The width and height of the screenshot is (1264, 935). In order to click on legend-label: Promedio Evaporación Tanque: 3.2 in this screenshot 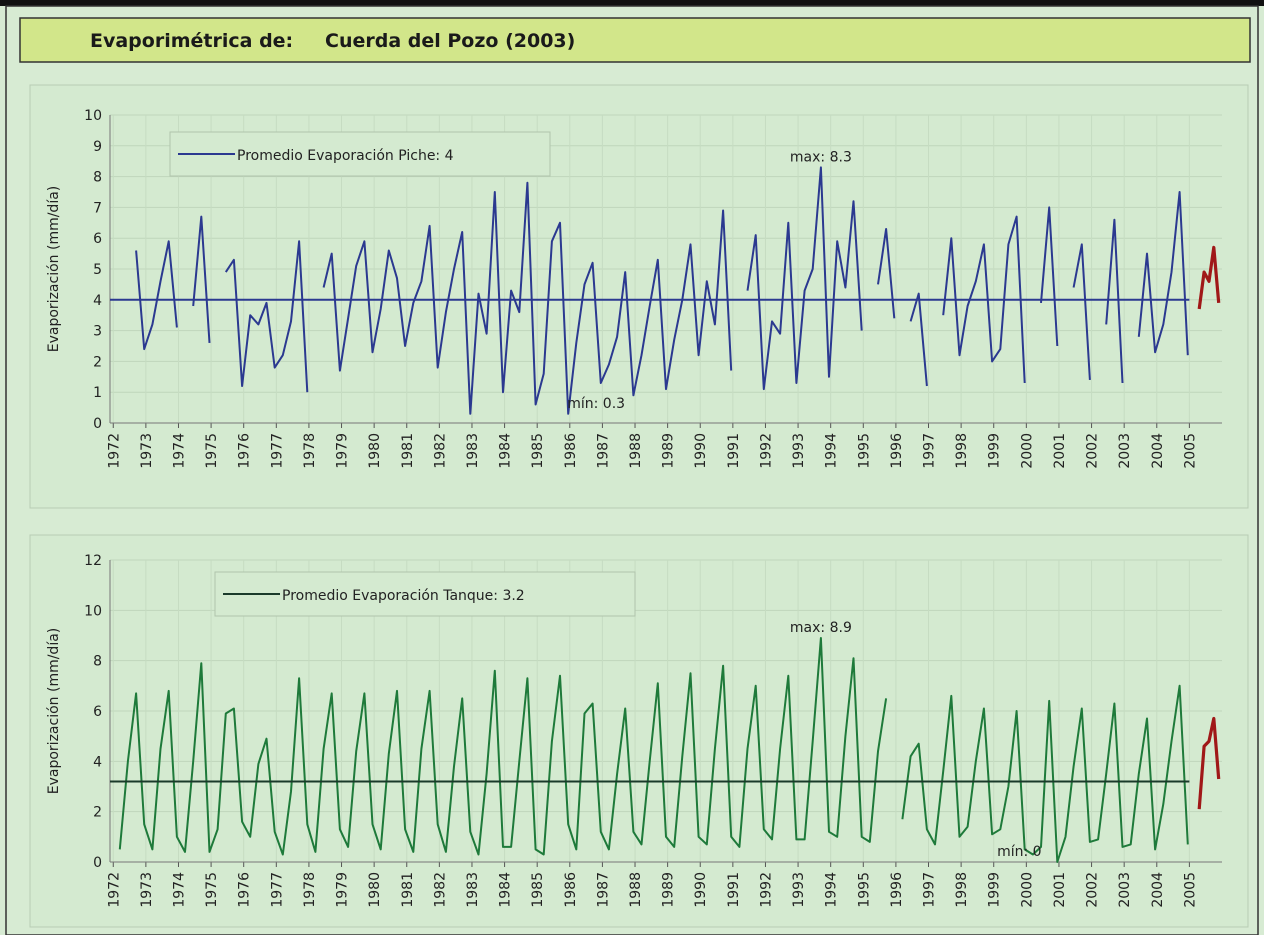, I will do `click(403, 596)`.